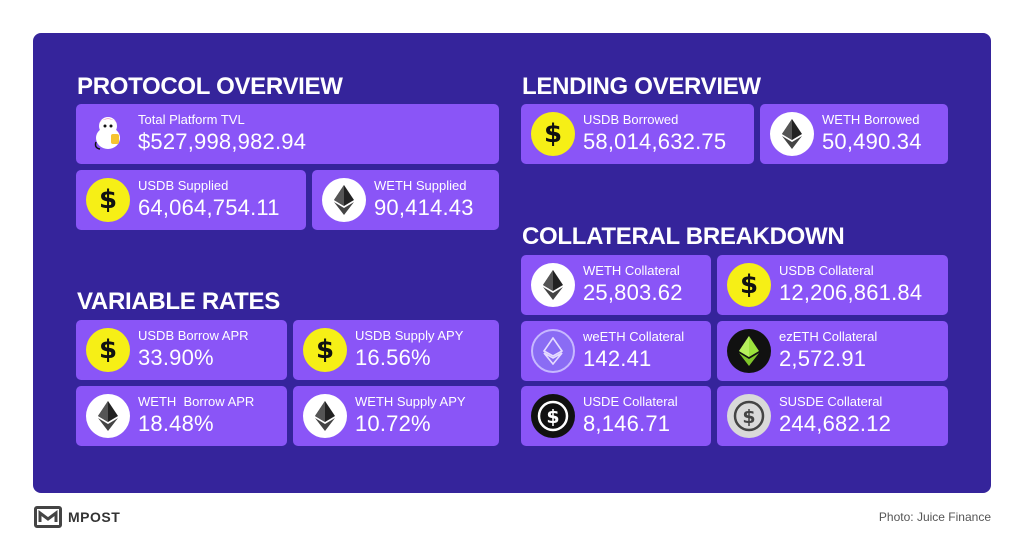 The height and width of the screenshot is (548, 1024). What do you see at coordinates (210, 86) in the screenshot?
I see `protocol-overview-title: PROTOCOL OVERVIEW` at bounding box center [210, 86].